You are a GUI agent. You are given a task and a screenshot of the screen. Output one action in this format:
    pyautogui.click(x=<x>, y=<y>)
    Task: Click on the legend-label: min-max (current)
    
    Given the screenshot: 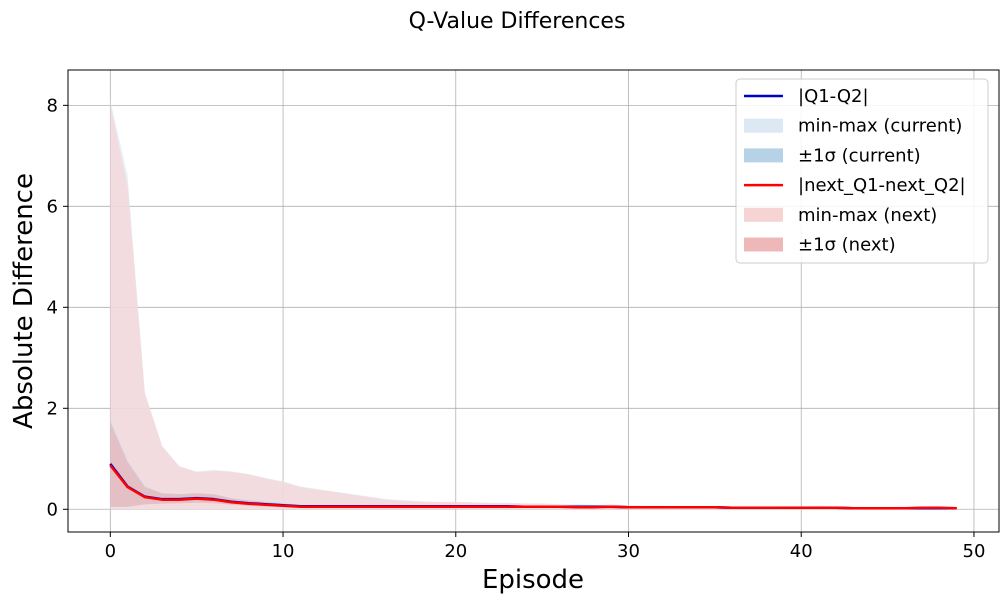 What is the action you would take?
    pyautogui.click(x=880, y=126)
    